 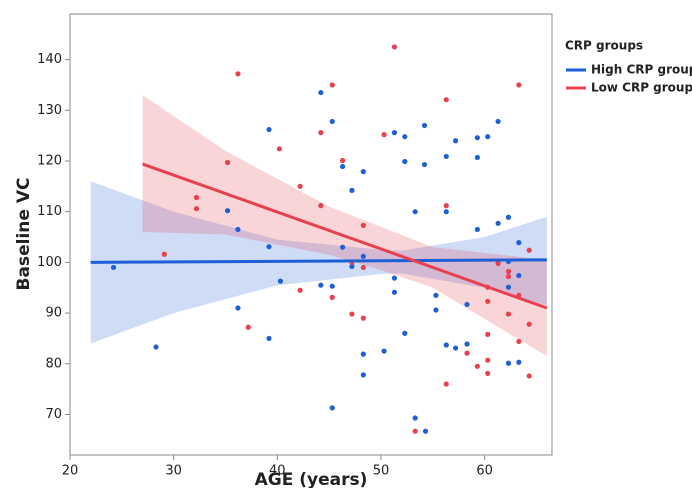 What do you see at coordinates (53, 414) in the screenshot?
I see `y-tick-label: 70` at bounding box center [53, 414].